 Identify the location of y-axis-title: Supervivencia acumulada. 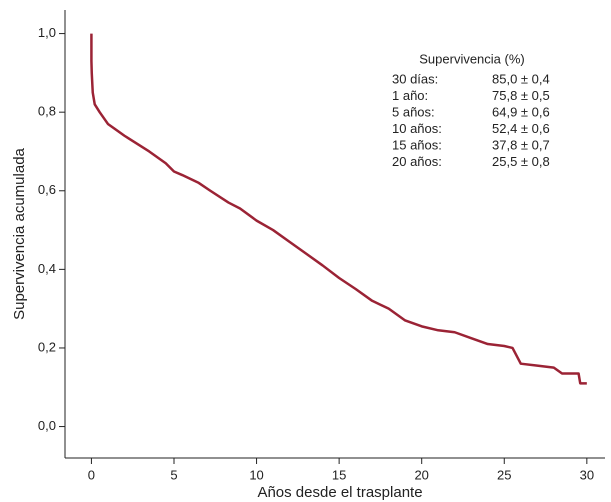
(19, 233).